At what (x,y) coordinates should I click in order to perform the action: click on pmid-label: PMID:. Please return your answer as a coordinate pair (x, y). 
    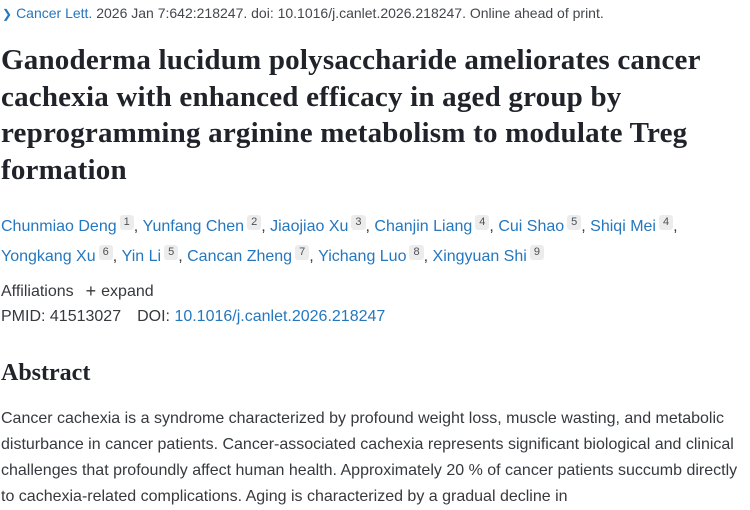
    Looking at the image, I should click on (23, 316).